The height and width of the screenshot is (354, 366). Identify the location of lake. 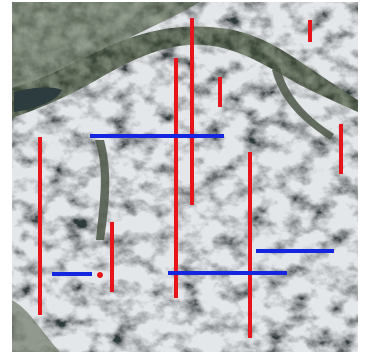
(38, 99).